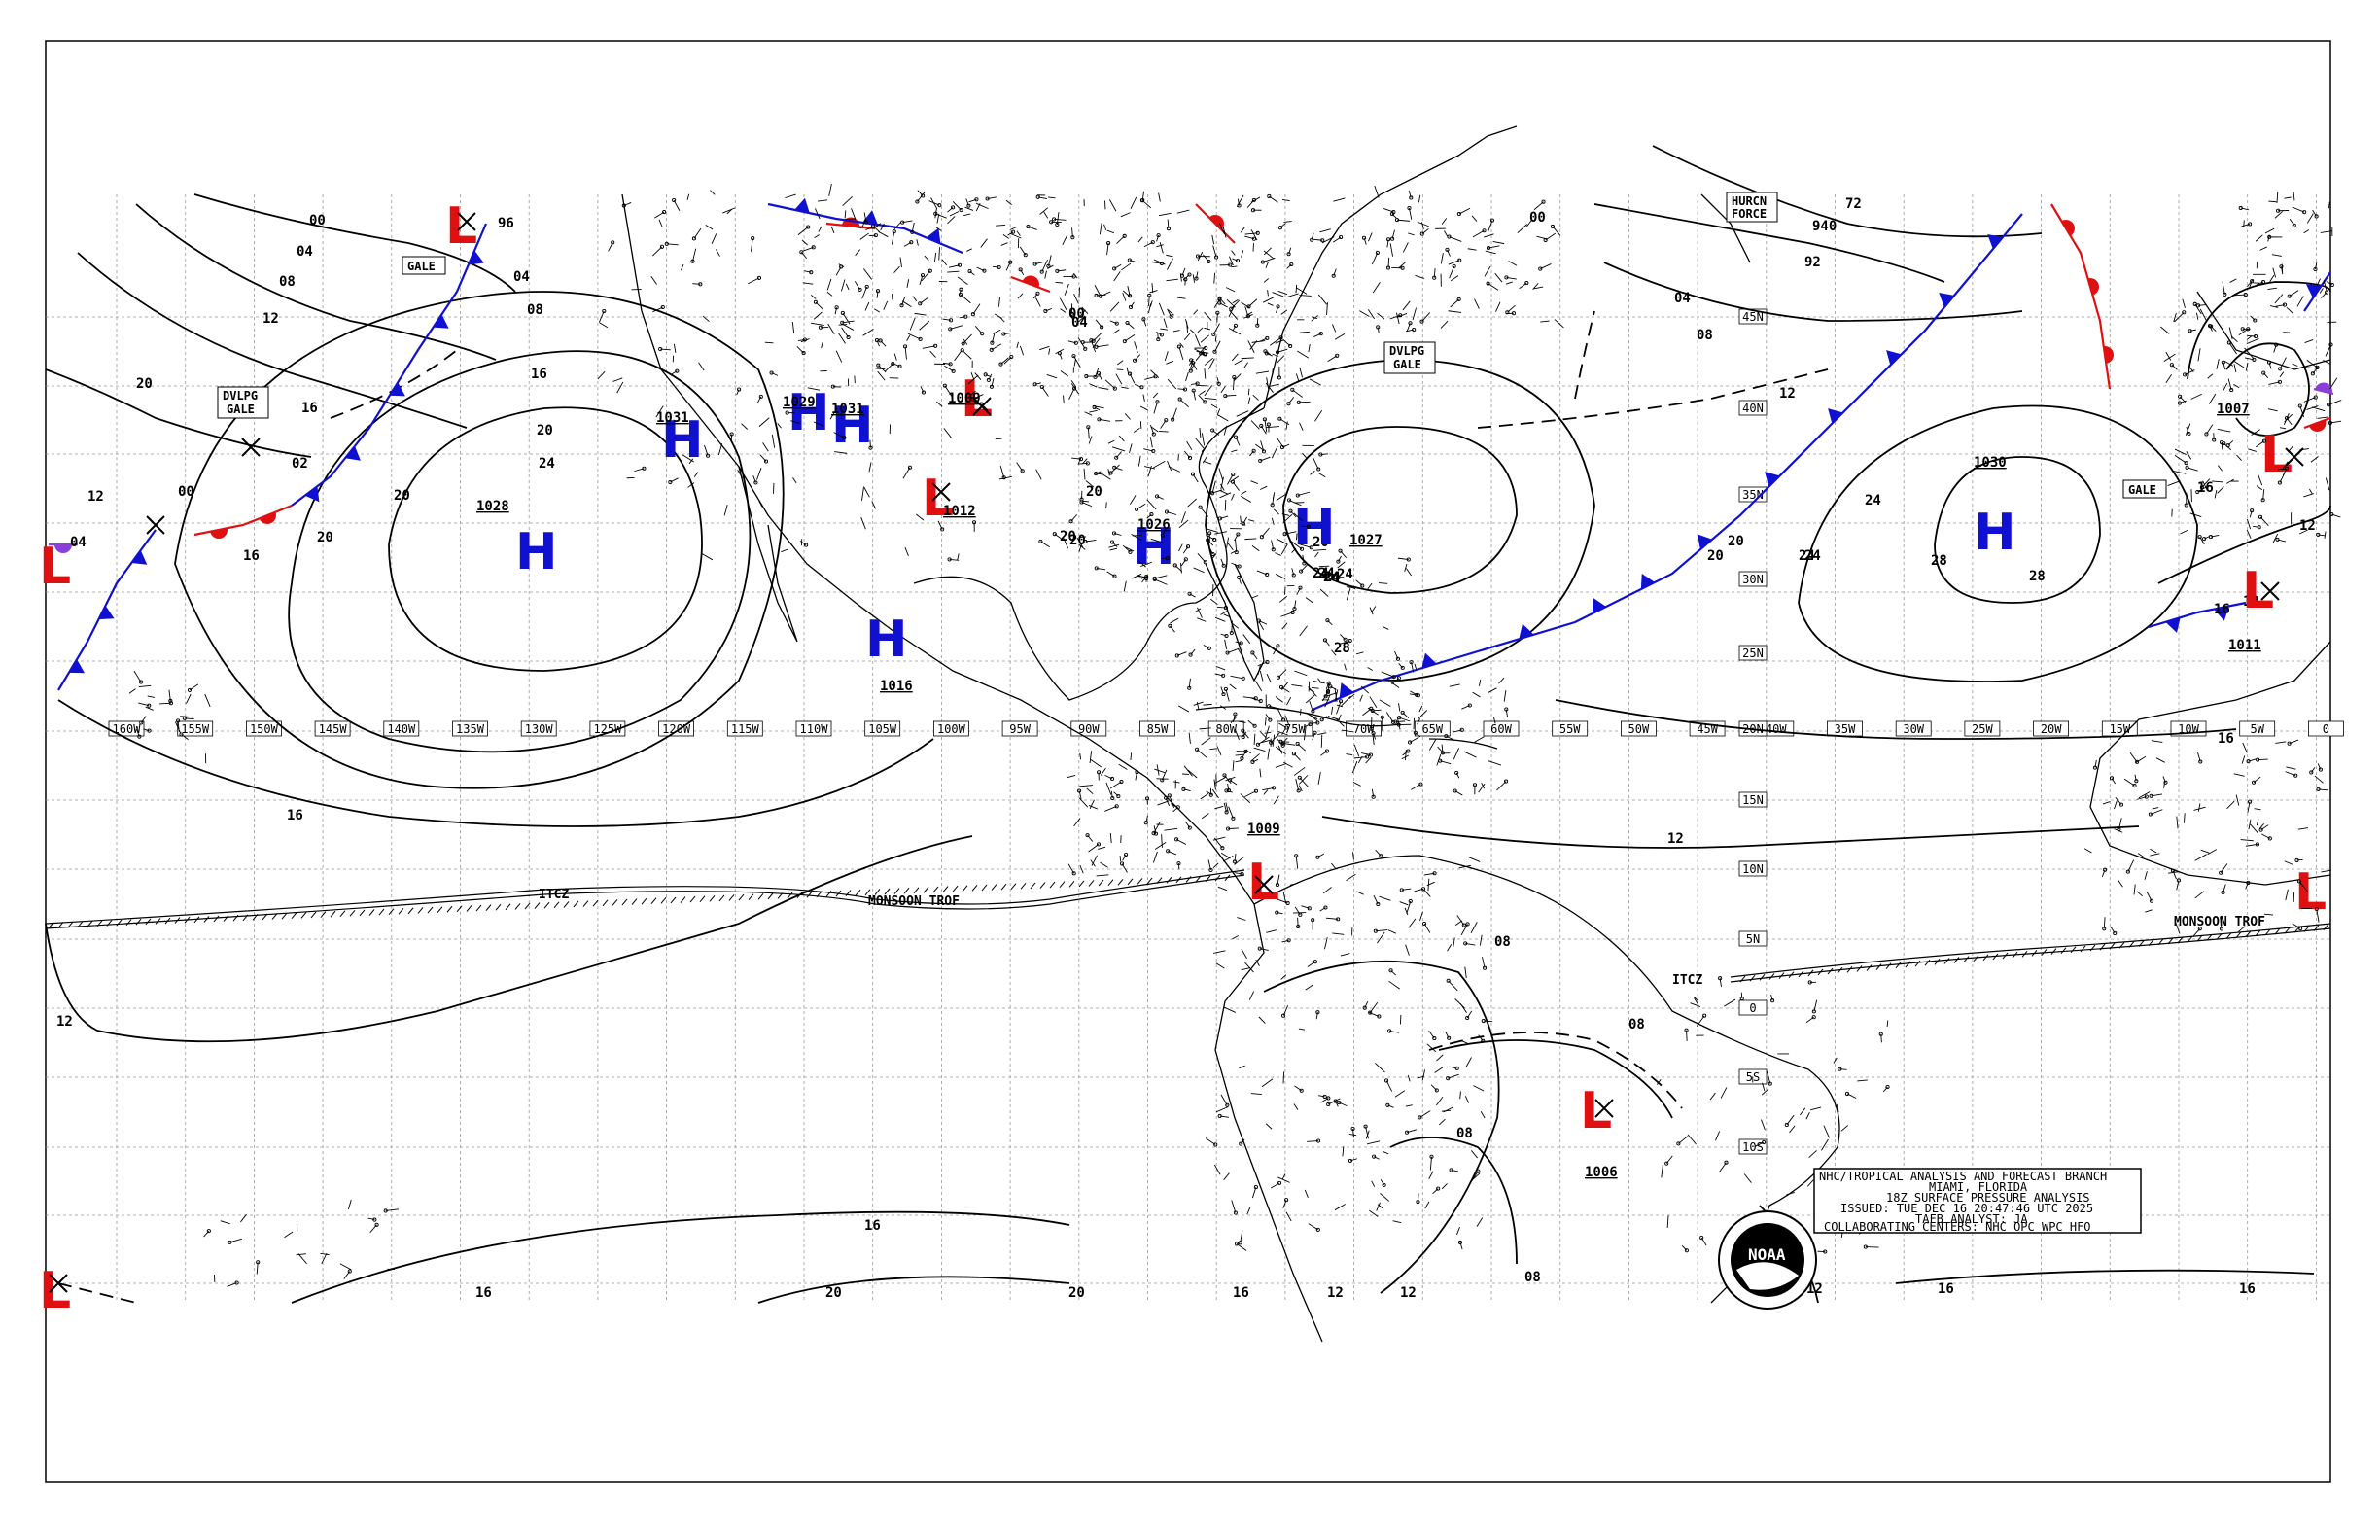  I want to click on lon-label: 115W, so click(745, 729).